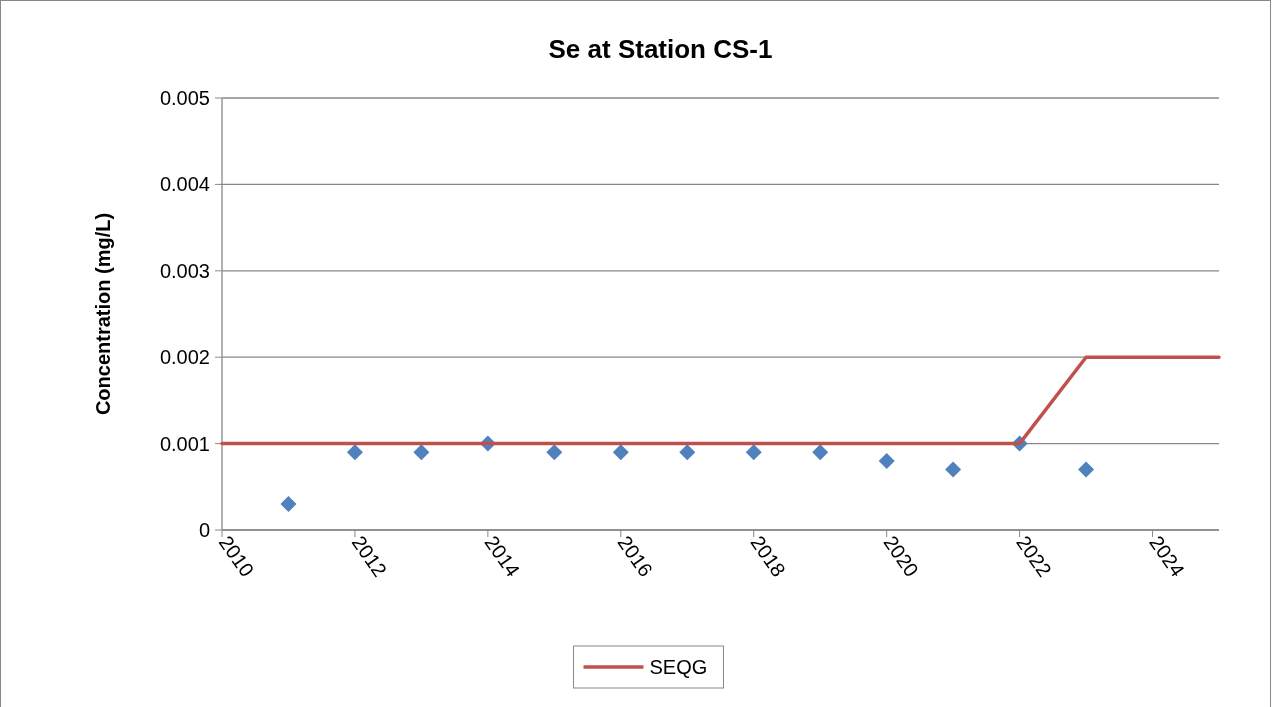 The height and width of the screenshot is (707, 1279). Describe the element at coordinates (184, 357) in the screenshot. I see `y-tick-label: 0.002` at that location.